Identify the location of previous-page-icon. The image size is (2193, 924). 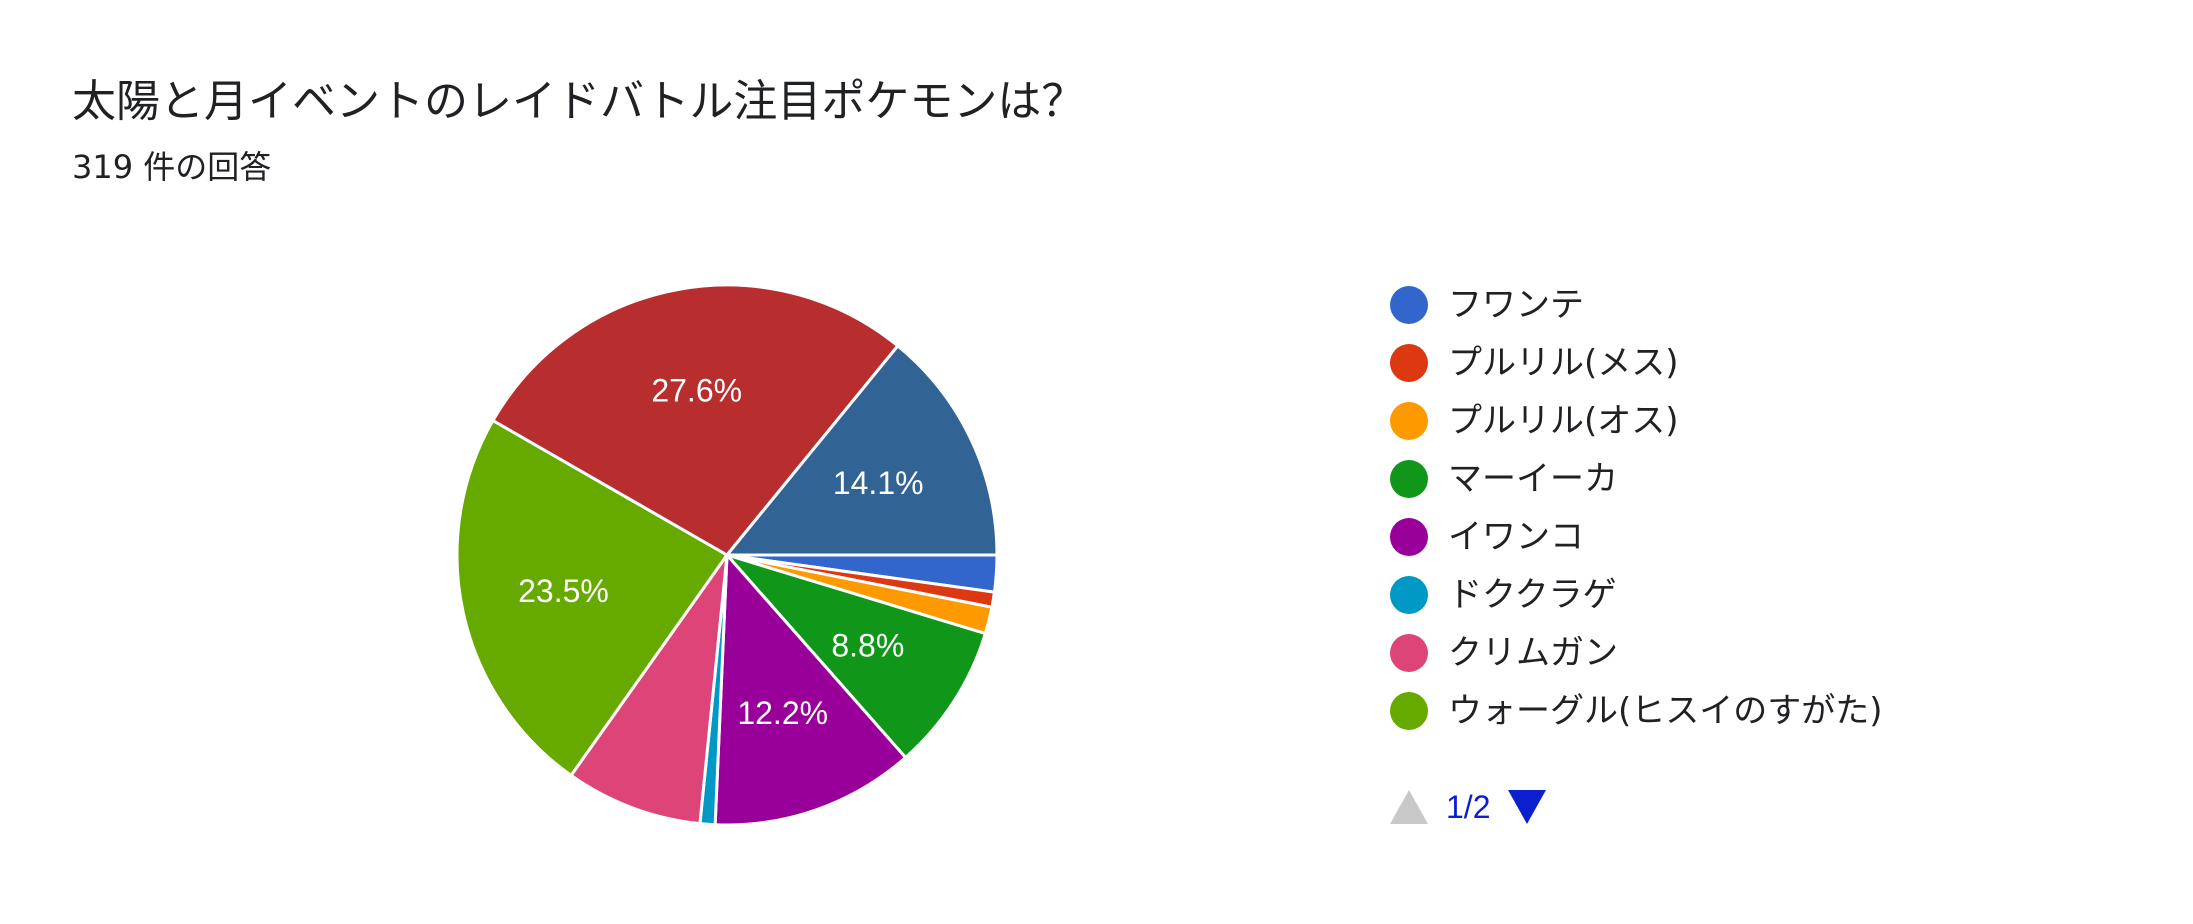
(1409, 807).